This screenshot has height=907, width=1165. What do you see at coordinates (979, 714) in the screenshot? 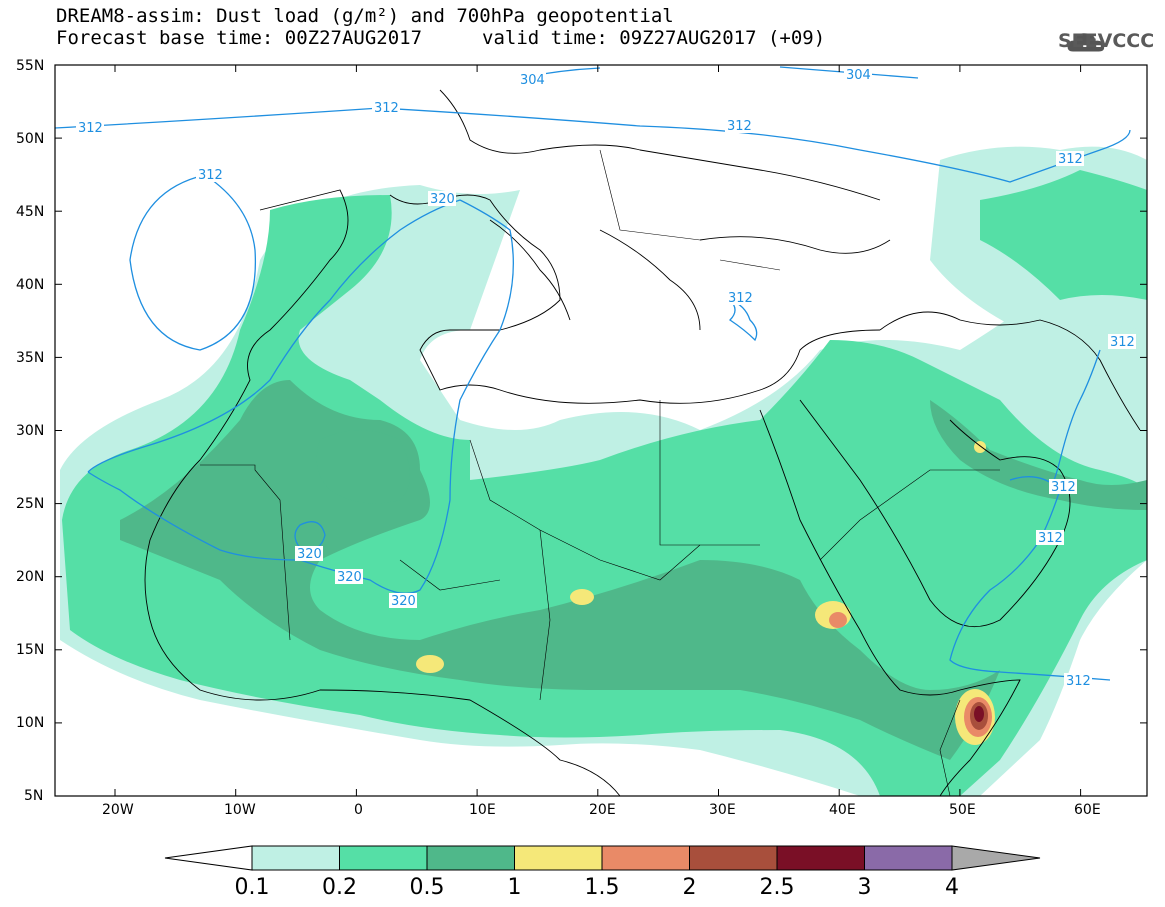
I see `dust-maroon` at bounding box center [979, 714].